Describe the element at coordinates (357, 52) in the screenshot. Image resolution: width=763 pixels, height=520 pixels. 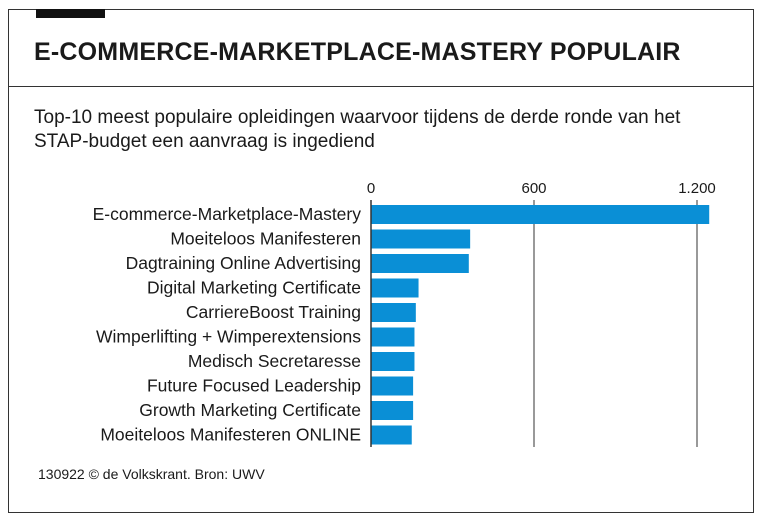
I see `chart-title: E-COMMERCE-MARKETPLACE-MASTERY POPULAIR` at that location.